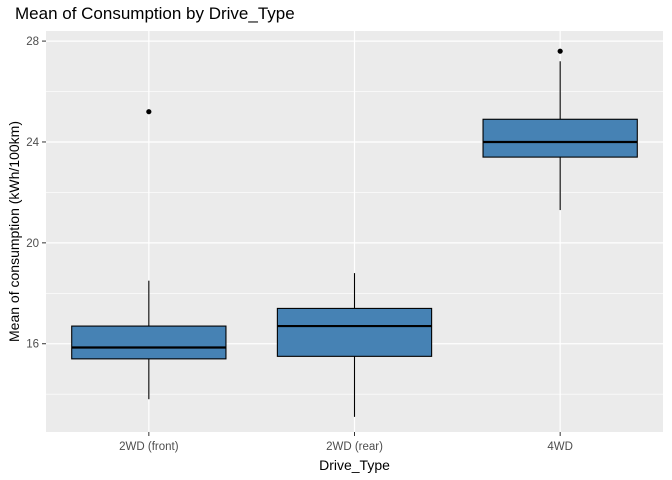 The height and width of the screenshot is (480, 672). What do you see at coordinates (14, 231) in the screenshot?
I see `y-axis-title: Mean of consumption (kWh/100km)` at bounding box center [14, 231].